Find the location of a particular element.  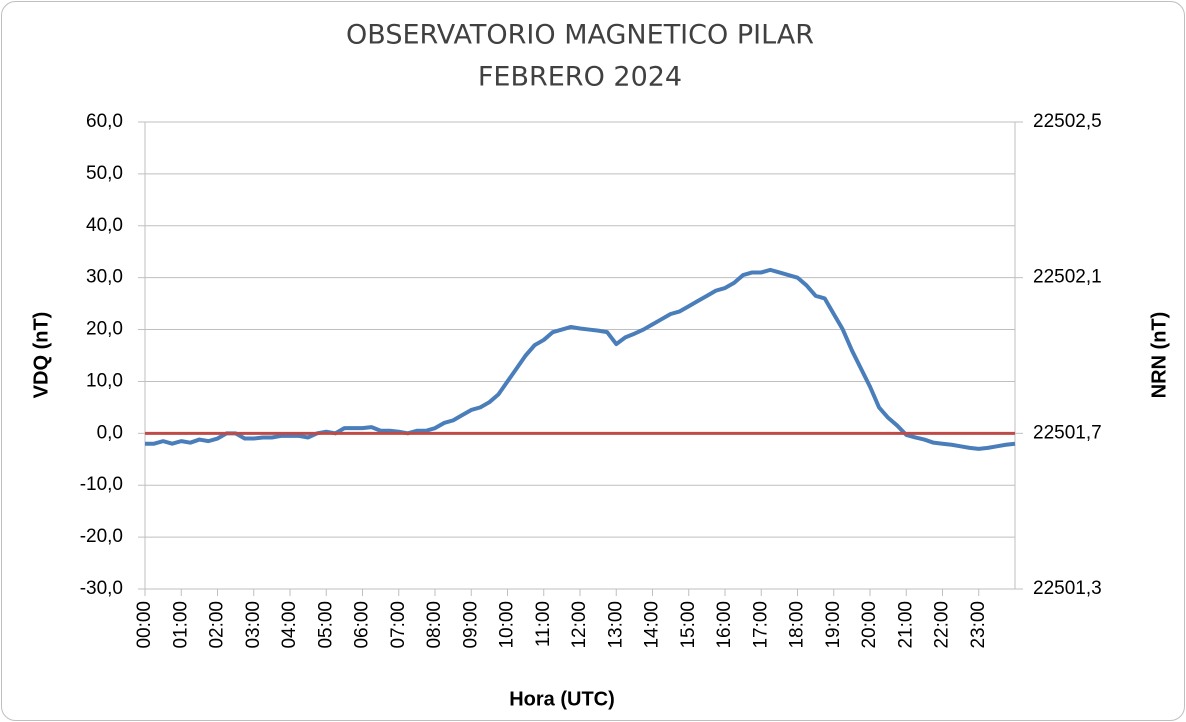

x-tick-label: 07:00 is located at coordinates (398, 625).